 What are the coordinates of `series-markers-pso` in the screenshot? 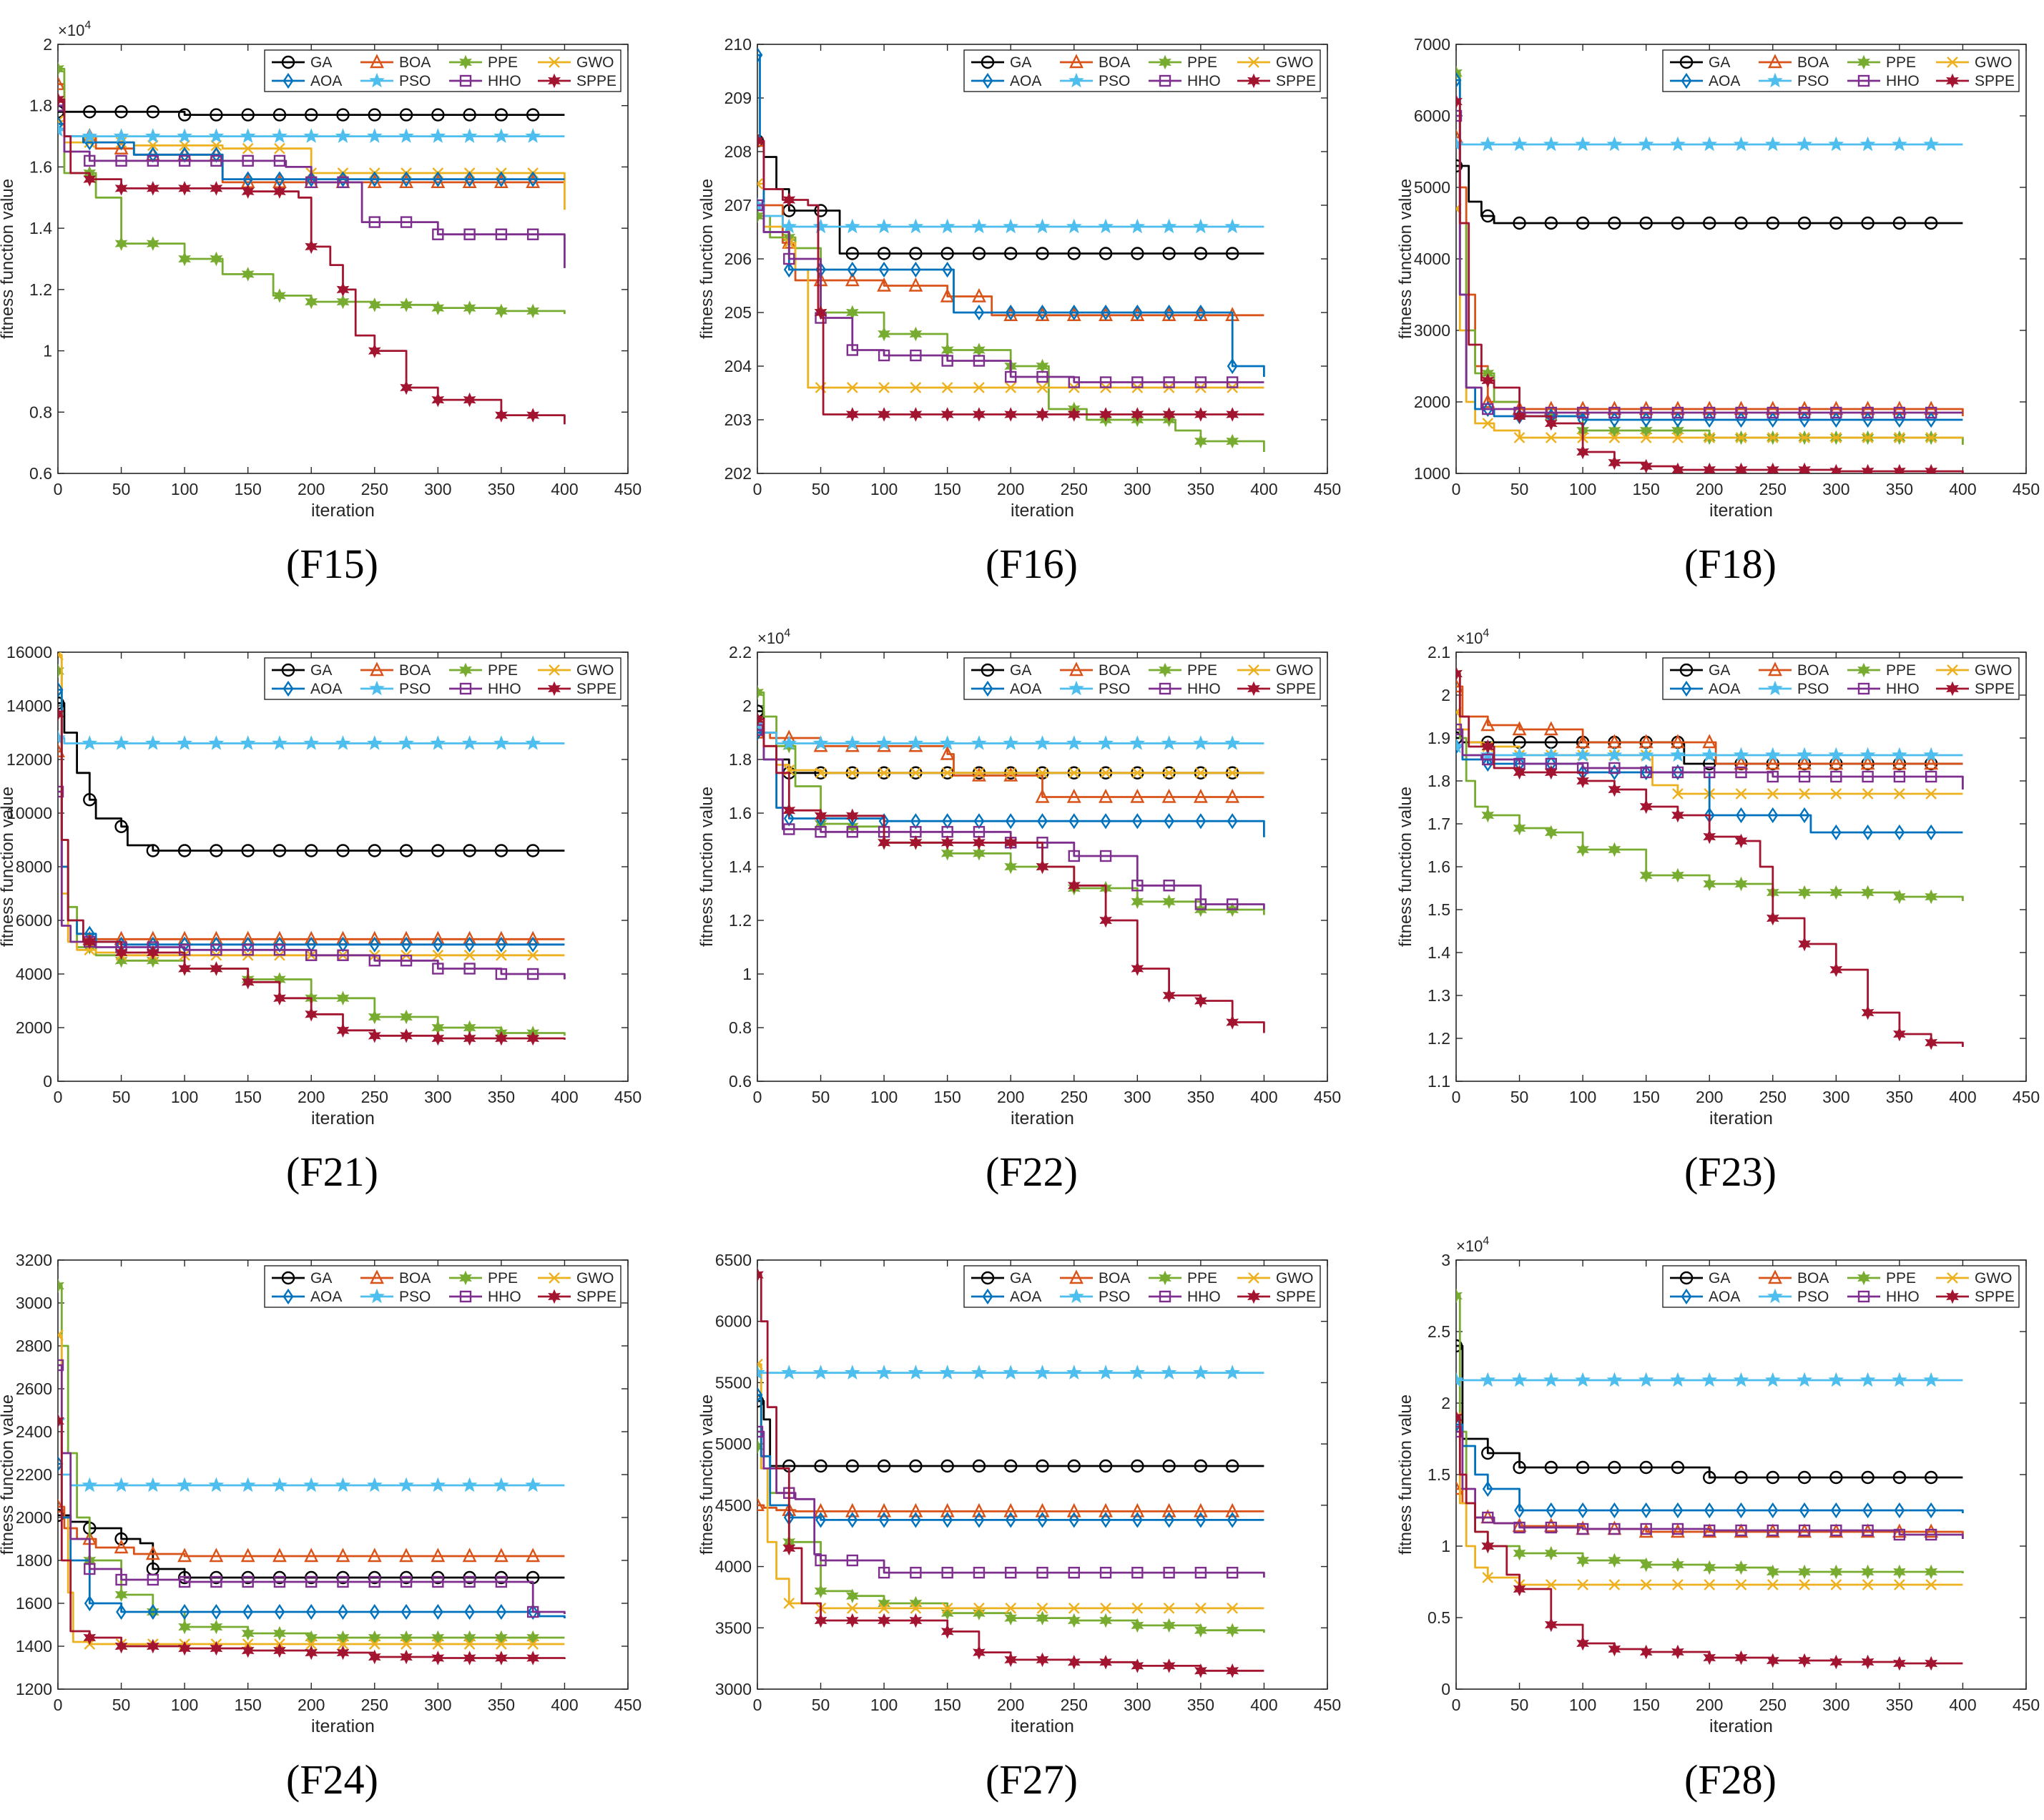 It's located at (1698, 144).